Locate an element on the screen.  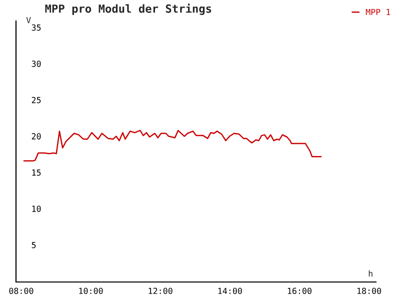
chart-title: MPP pro Modul der Strings is located at coordinates (128, 9).